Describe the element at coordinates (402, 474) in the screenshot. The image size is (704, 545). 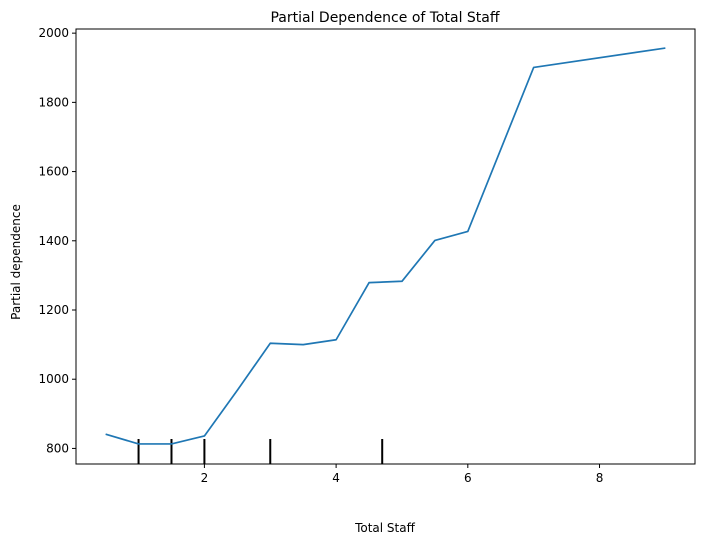
I see `x-axis: 2 4 6 8` at that location.